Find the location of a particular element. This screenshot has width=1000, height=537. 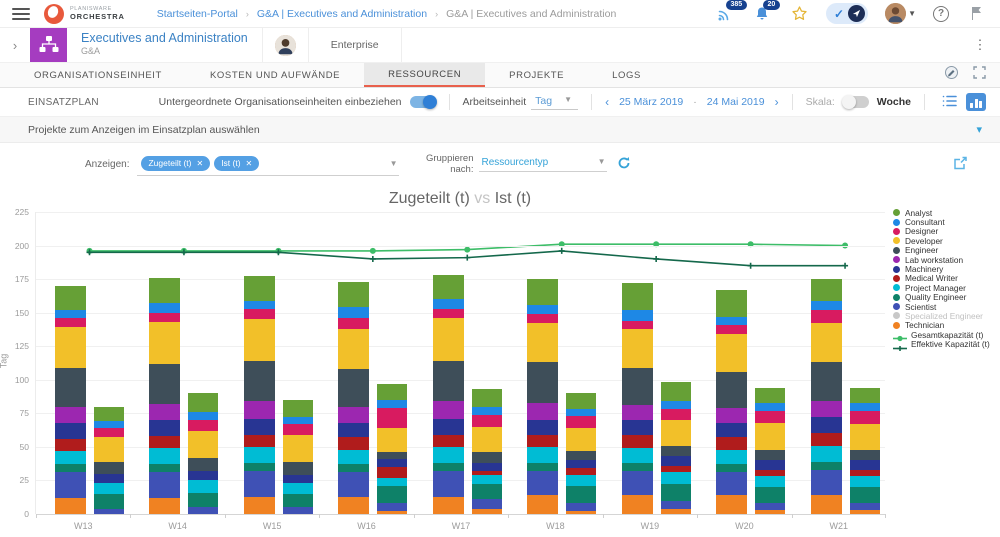

legend-item-developer: Developer is located at coordinates (941, 241).